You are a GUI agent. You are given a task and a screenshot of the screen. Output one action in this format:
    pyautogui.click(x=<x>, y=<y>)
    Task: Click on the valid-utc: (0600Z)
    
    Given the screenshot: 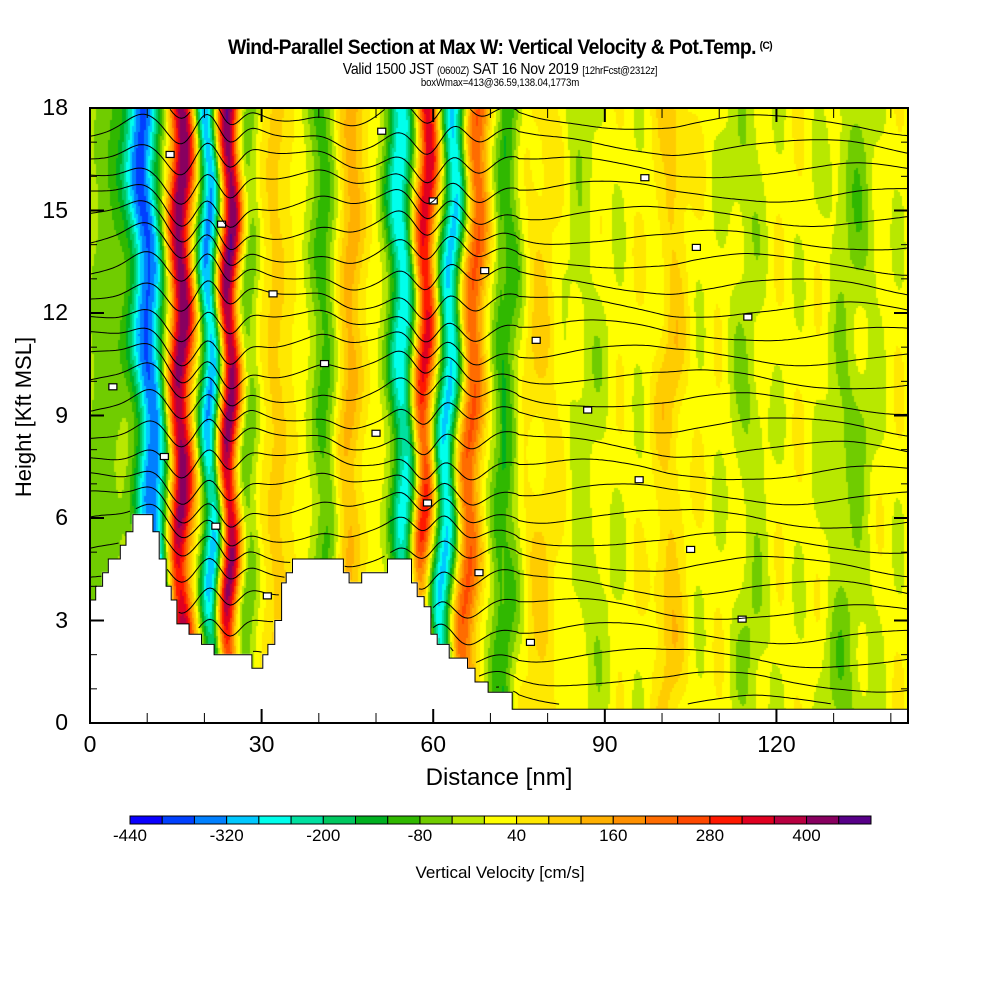 What is the action you would take?
    pyautogui.click(x=452, y=71)
    